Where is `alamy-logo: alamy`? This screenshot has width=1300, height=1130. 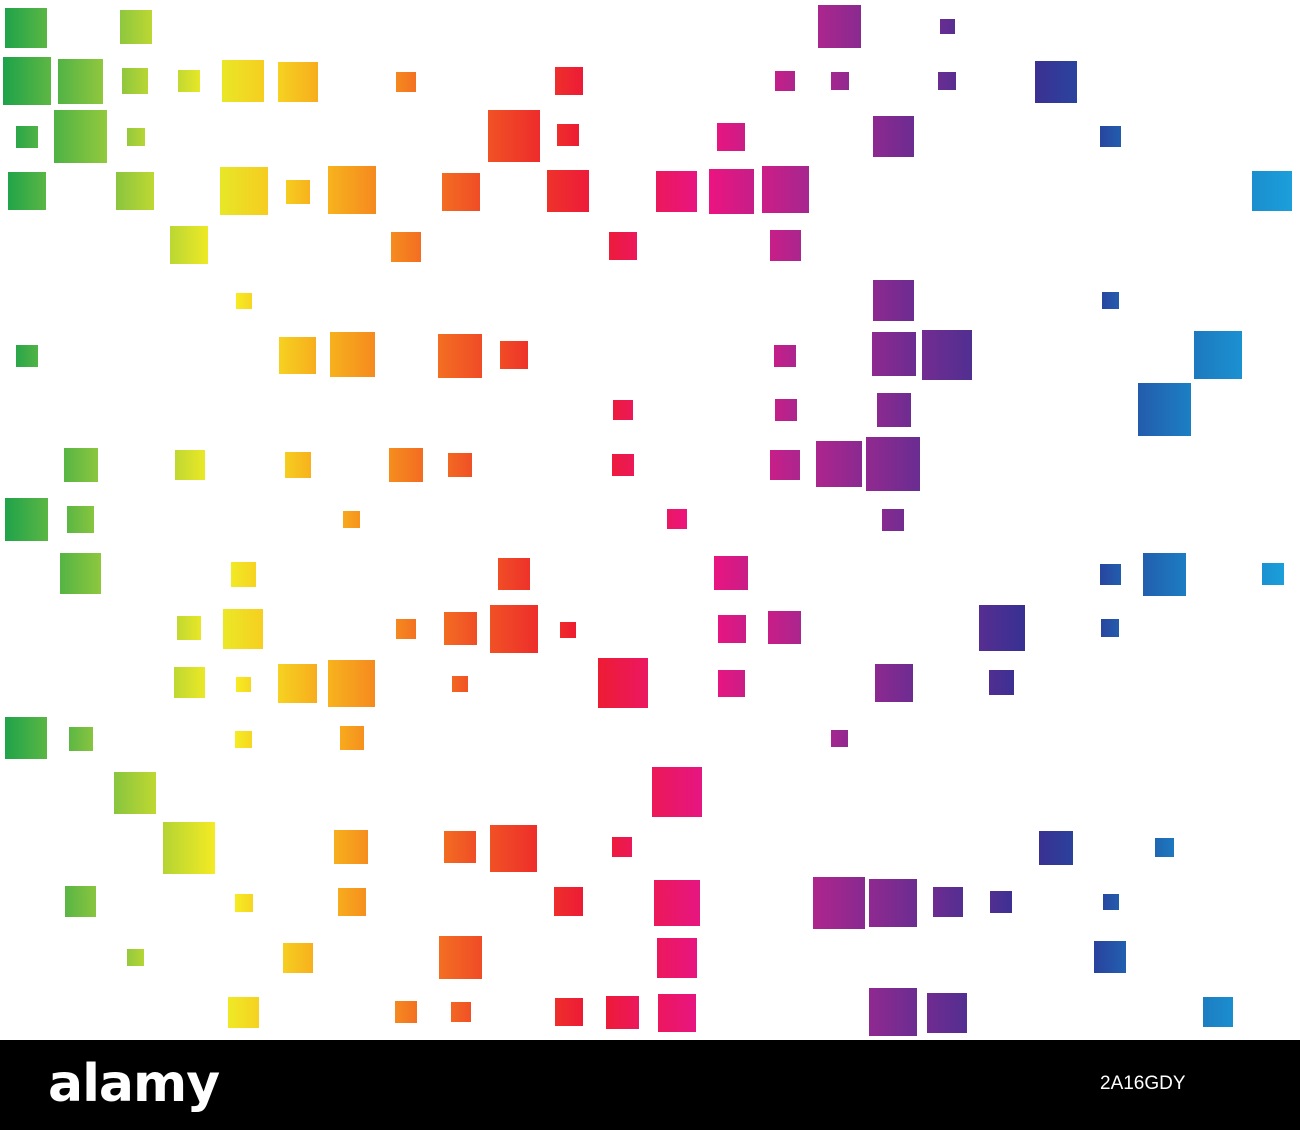
alamy-logo: alamy is located at coordinates (134, 1084).